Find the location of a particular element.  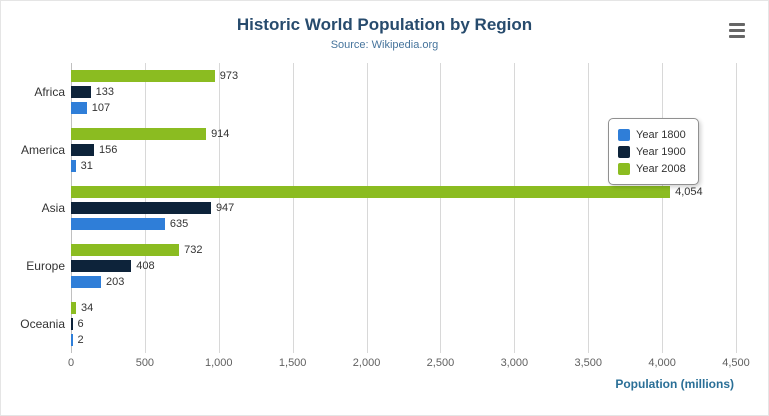

bar-value-label: 4,054 is located at coordinates (689, 192).